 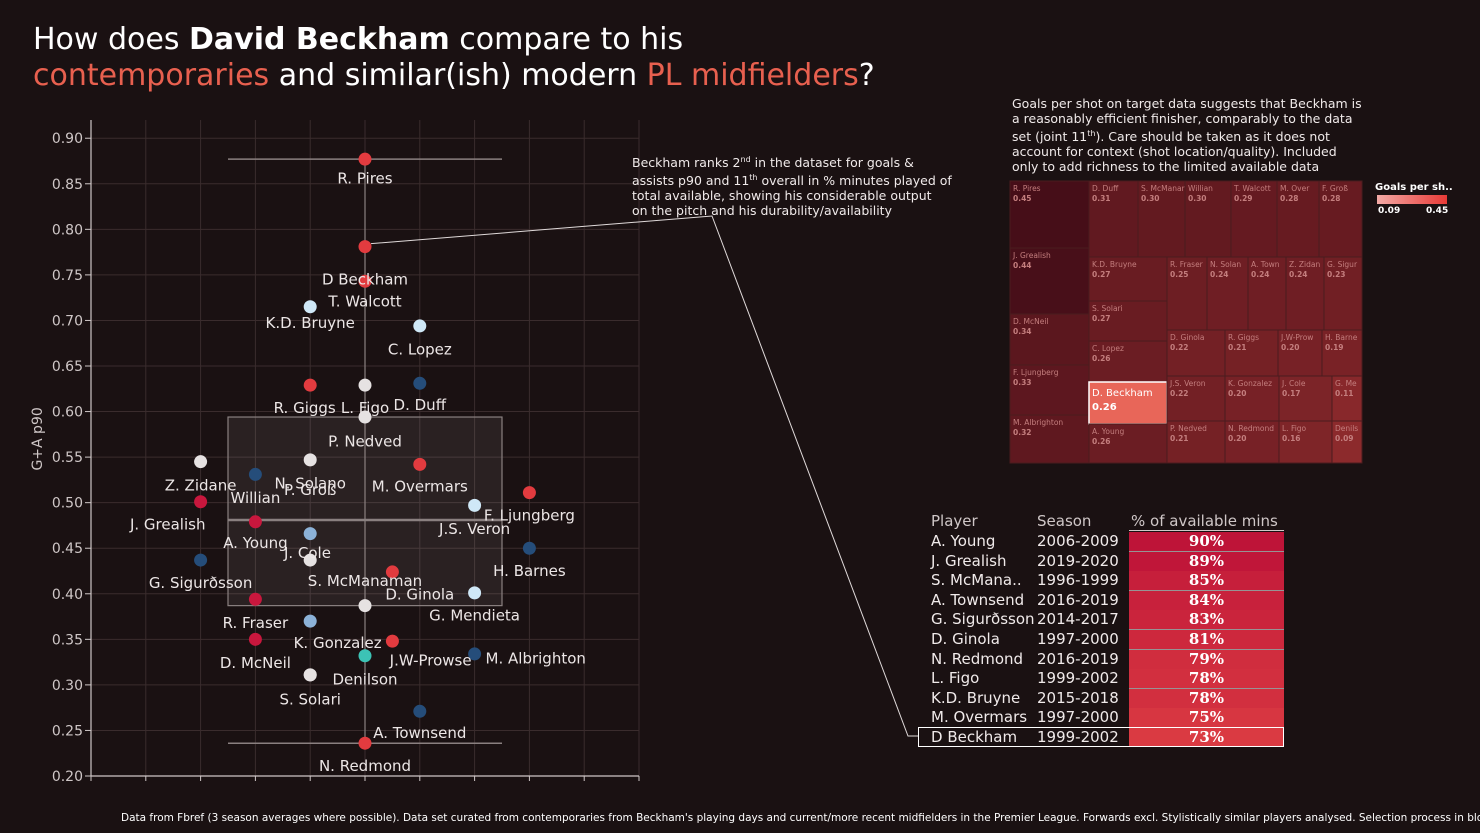 What do you see at coordinates (1078, 599) in the screenshot?
I see `cell-season: 2016-2019` at bounding box center [1078, 599].